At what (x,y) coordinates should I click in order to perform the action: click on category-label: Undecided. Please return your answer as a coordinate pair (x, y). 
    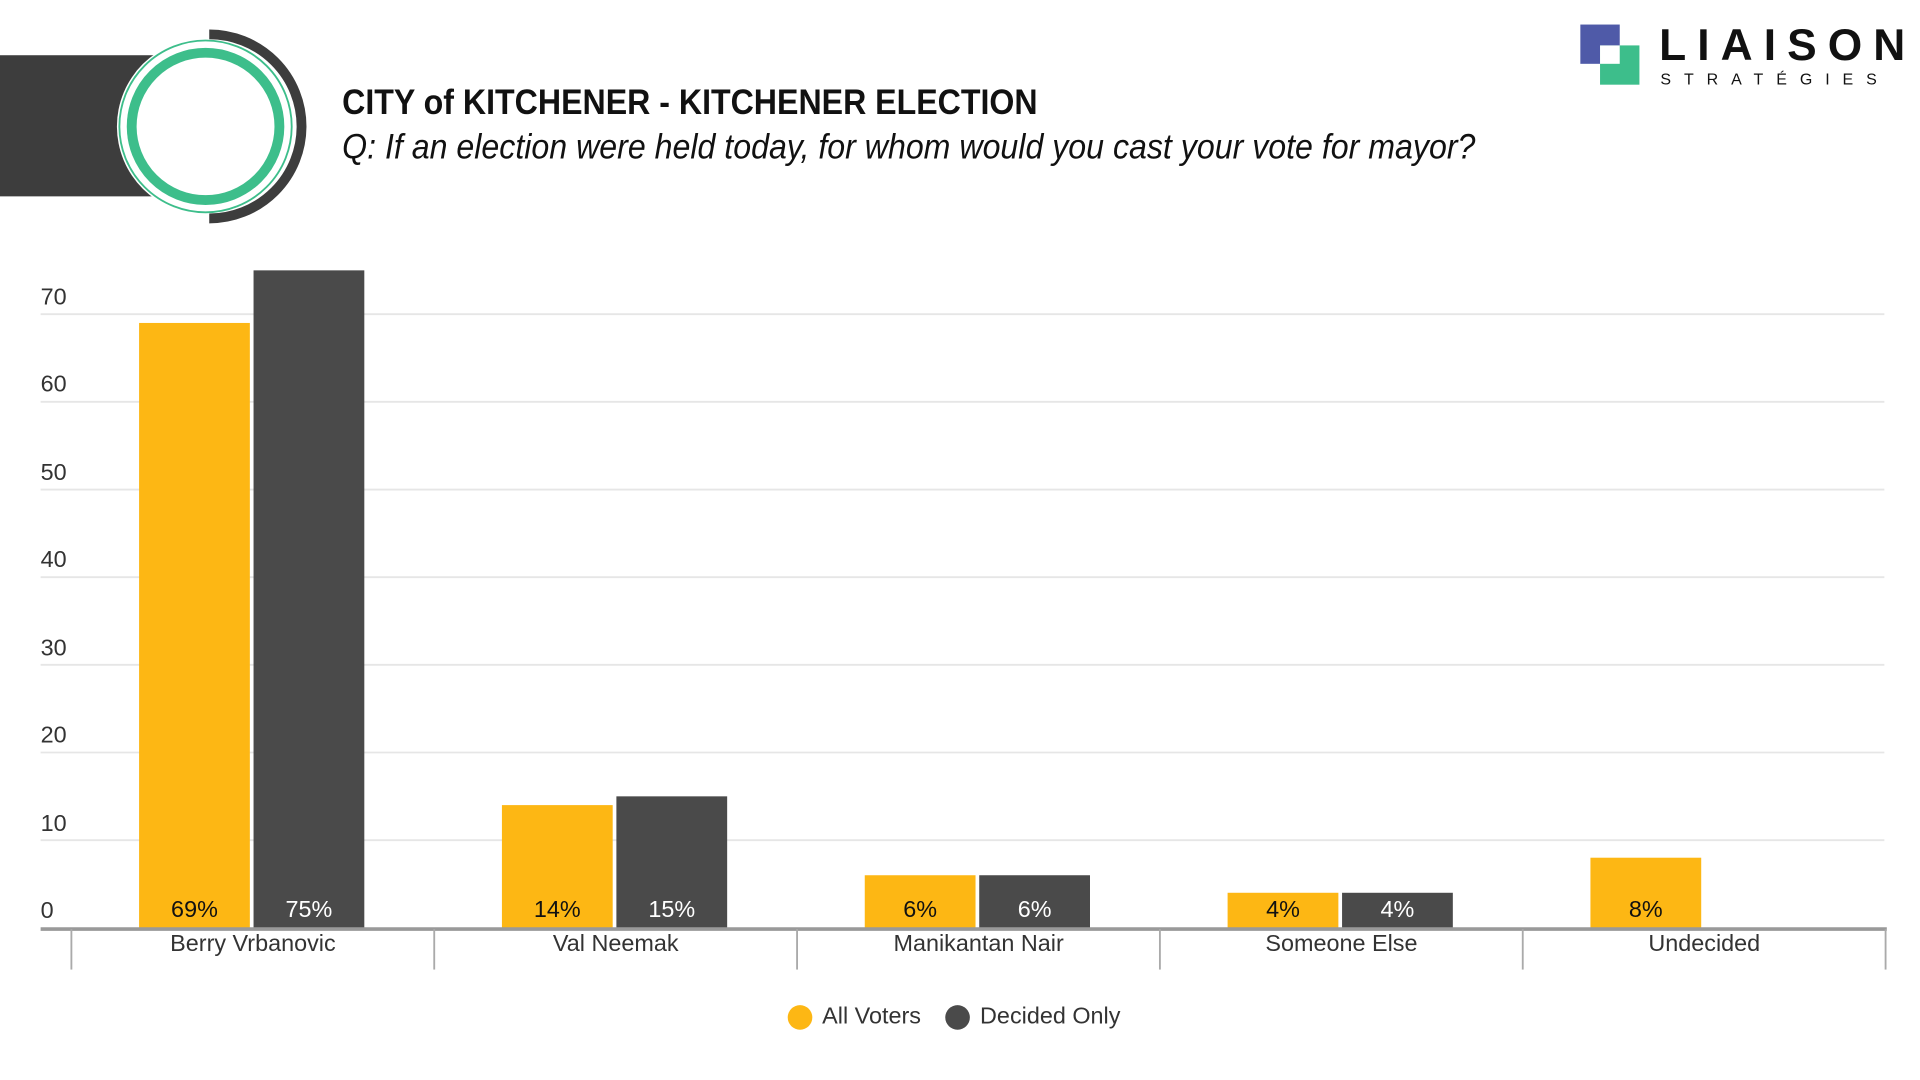
    Looking at the image, I should click on (1704, 944).